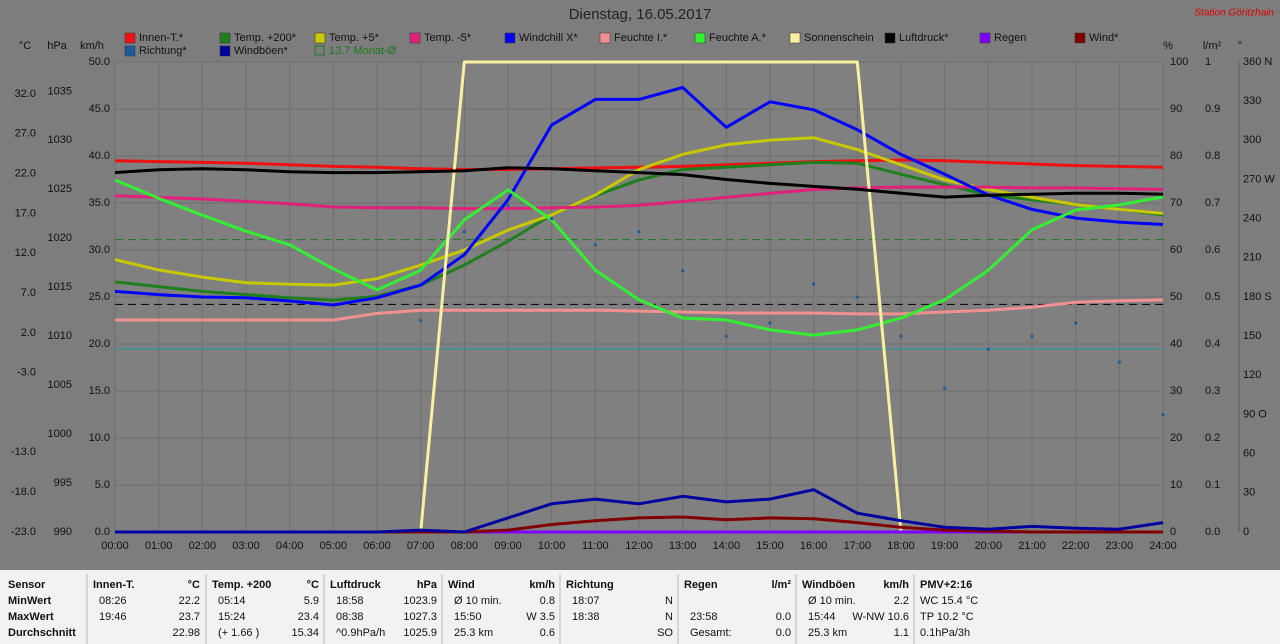  I want to click on table-cell: 05:14, so click(232, 601).